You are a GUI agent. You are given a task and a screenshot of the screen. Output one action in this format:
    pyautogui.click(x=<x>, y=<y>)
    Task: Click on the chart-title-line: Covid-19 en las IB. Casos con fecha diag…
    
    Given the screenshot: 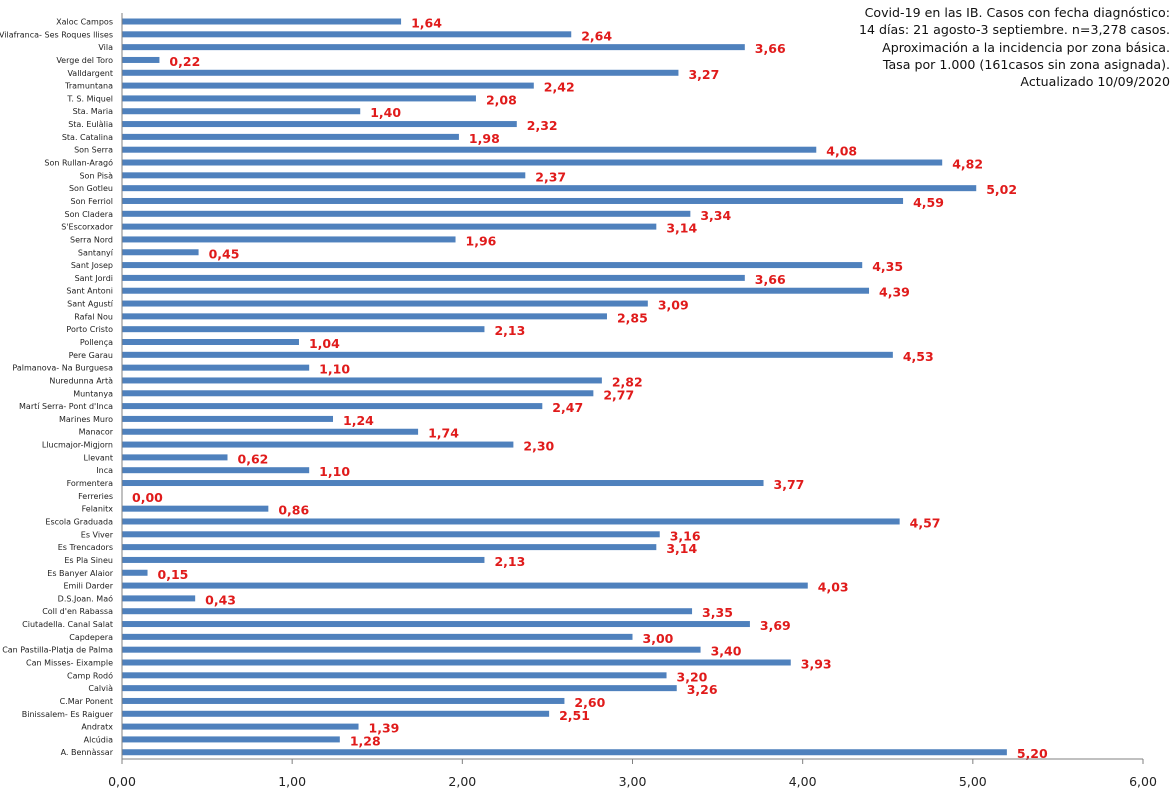 What is the action you would take?
    pyautogui.click(x=1017, y=12)
    